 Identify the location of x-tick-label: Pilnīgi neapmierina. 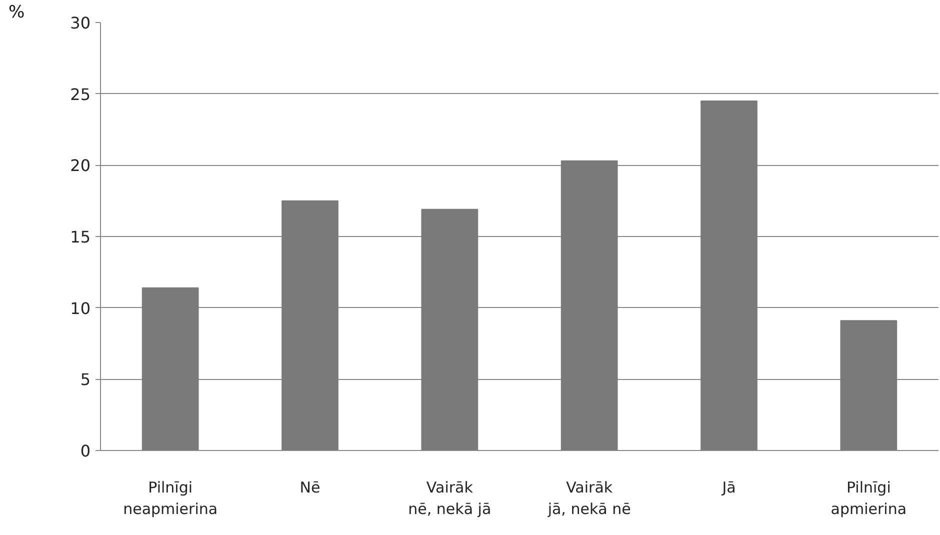
(170, 498).